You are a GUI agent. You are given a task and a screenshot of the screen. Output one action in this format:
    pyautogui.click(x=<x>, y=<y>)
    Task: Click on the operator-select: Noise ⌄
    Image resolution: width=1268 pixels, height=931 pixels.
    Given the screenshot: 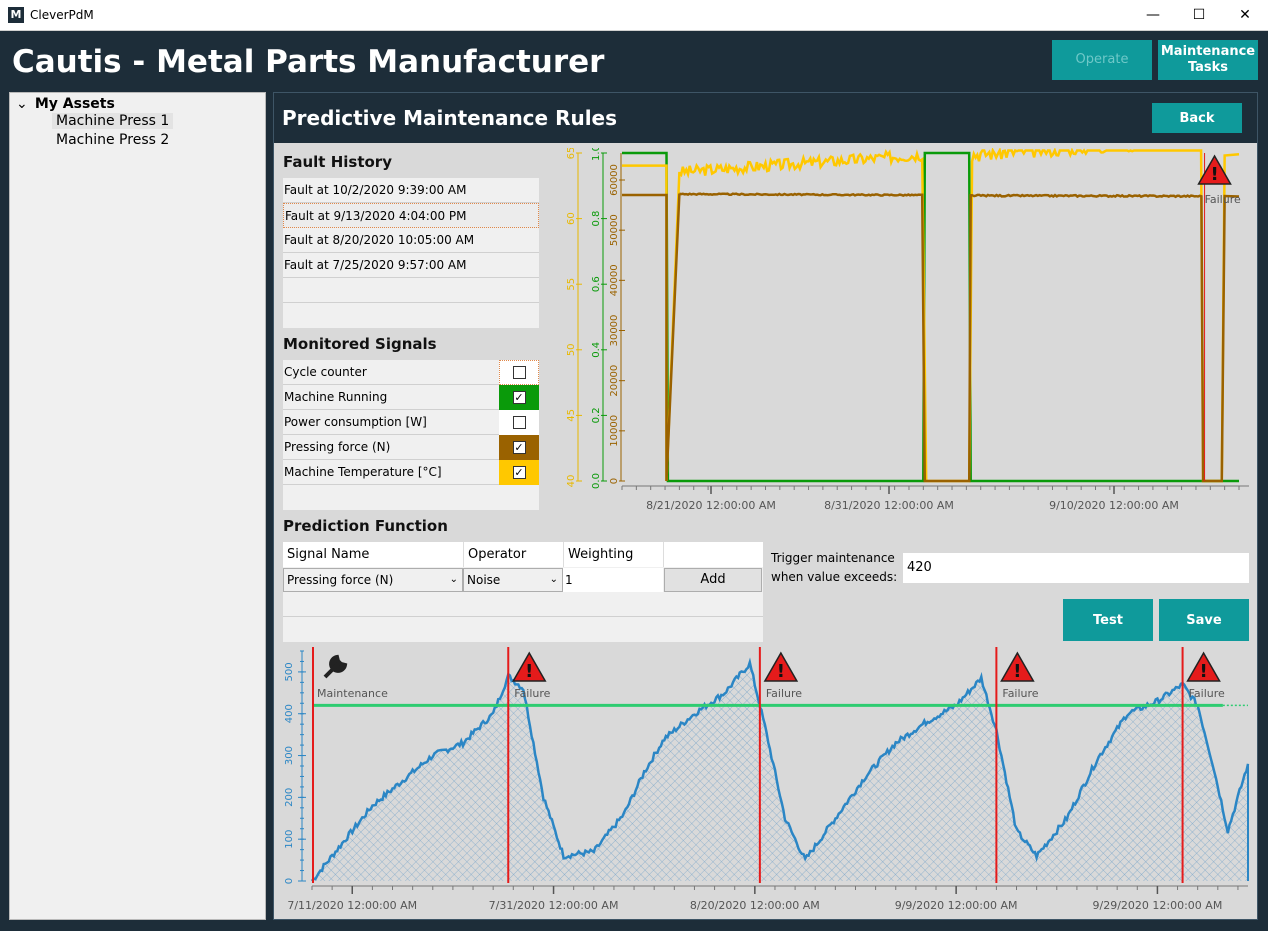 What is the action you would take?
    pyautogui.click(x=513, y=580)
    